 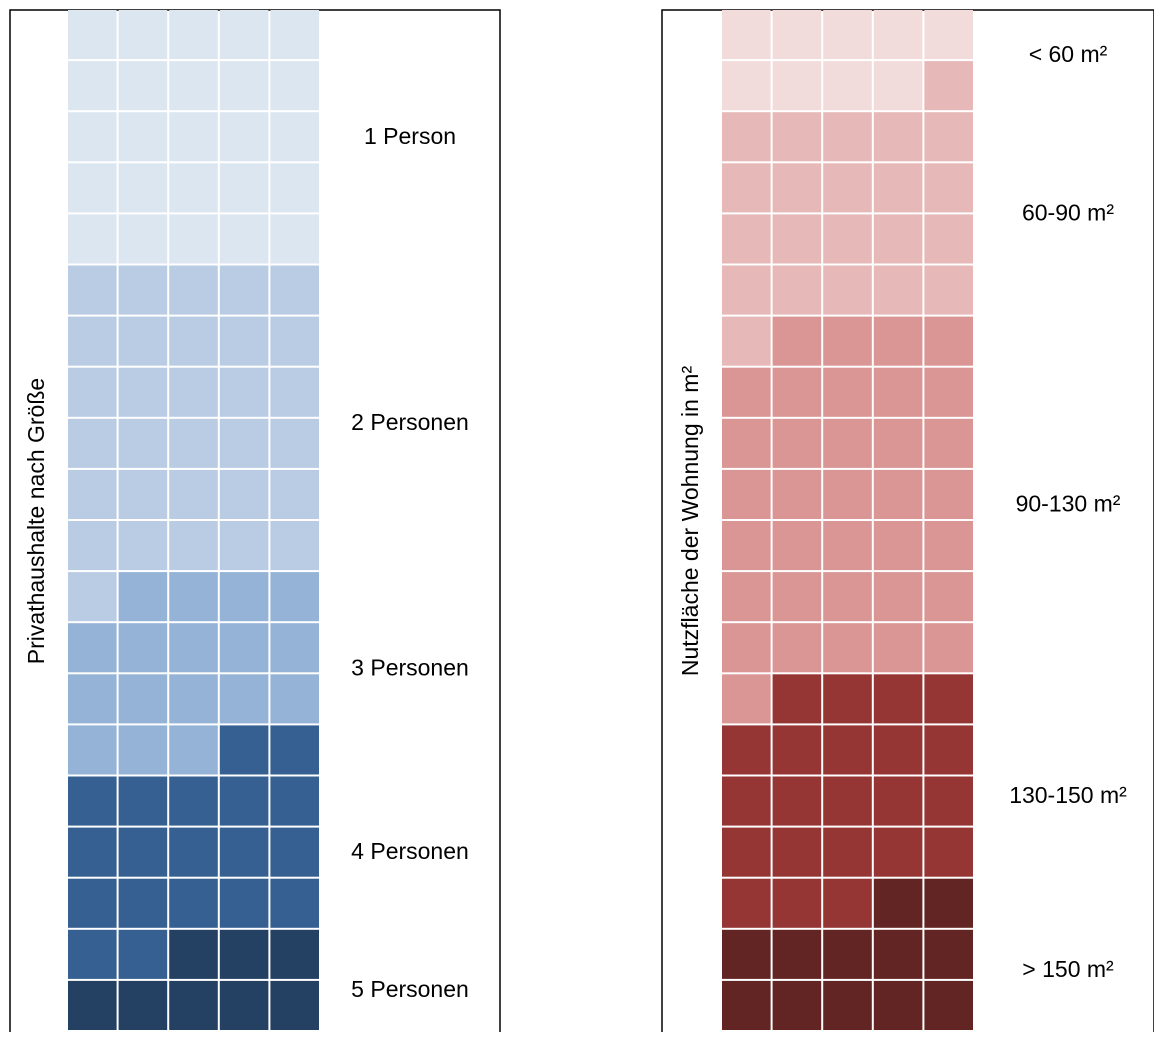 I want to click on category-label: 3 Personen, so click(x=410, y=667).